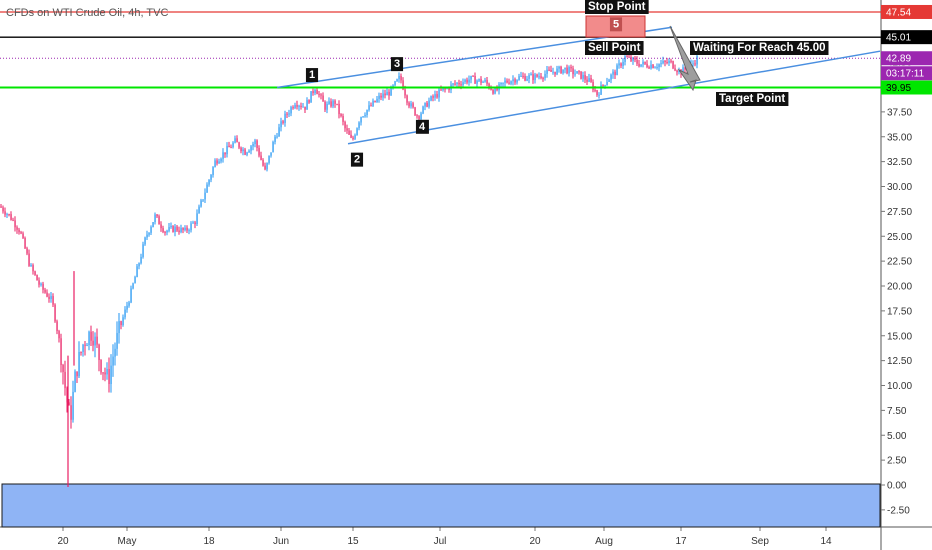 Image resolution: width=932 pixels, height=550 pixels. I want to click on wave-1-label-text: 1, so click(312, 75).